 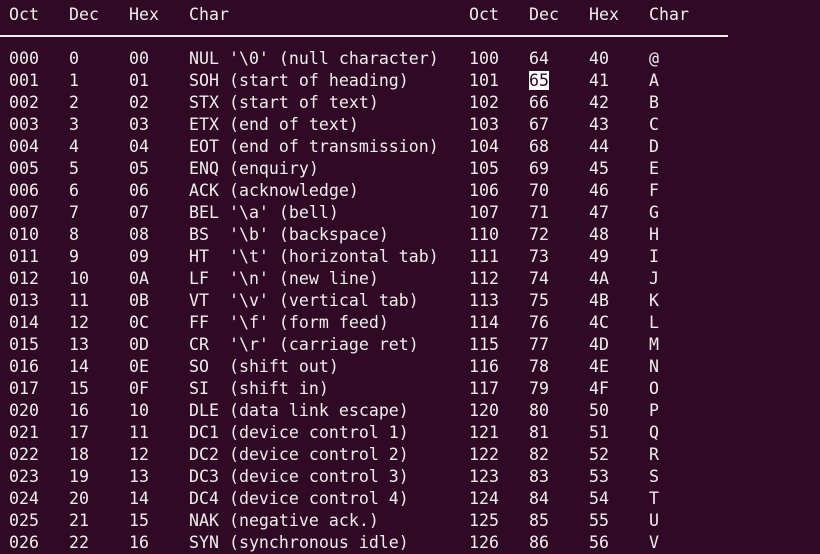 What do you see at coordinates (299, 454) in the screenshot?
I see `cell-left-char: DC2 (device control 2)` at bounding box center [299, 454].